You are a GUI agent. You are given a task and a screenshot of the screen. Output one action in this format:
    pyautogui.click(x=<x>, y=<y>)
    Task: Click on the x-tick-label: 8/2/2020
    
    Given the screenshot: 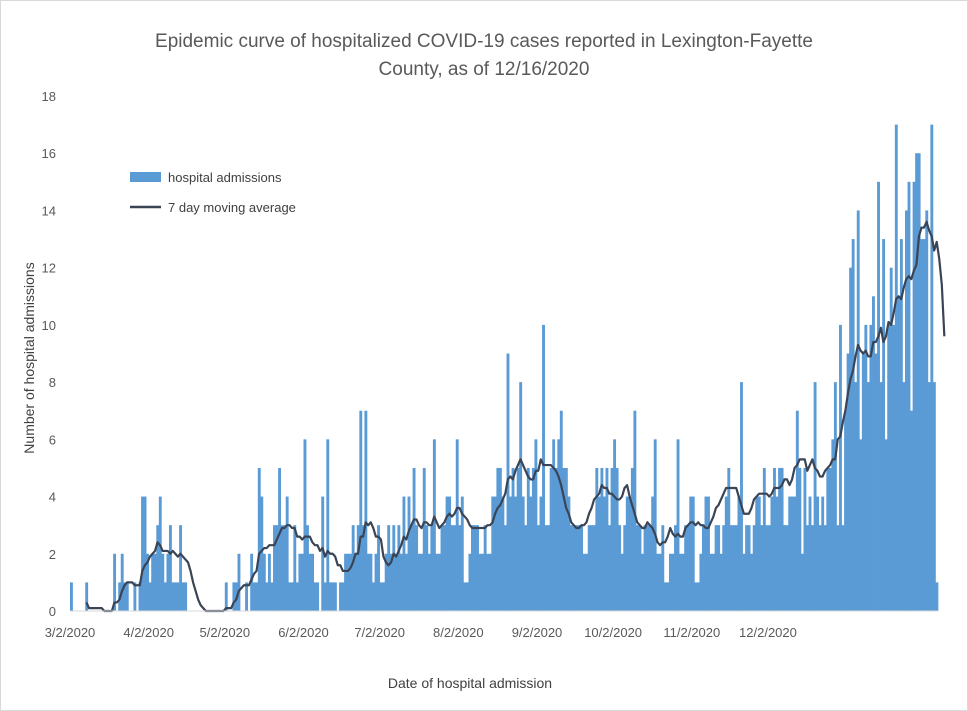 What is the action you would take?
    pyautogui.click(x=458, y=632)
    